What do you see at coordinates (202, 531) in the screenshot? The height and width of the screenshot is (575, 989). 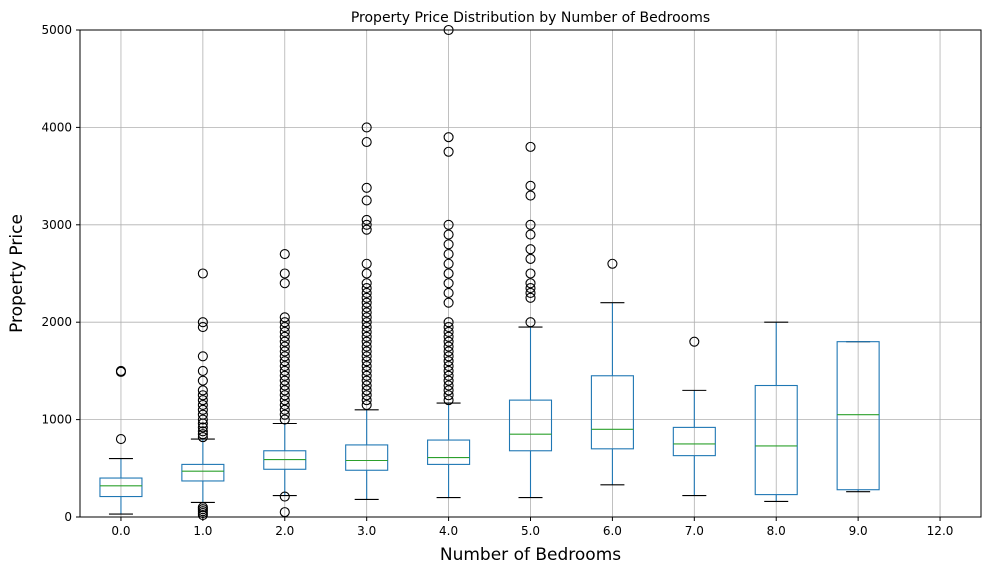 I see `x-tick-label: 1.0` at bounding box center [202, 531].